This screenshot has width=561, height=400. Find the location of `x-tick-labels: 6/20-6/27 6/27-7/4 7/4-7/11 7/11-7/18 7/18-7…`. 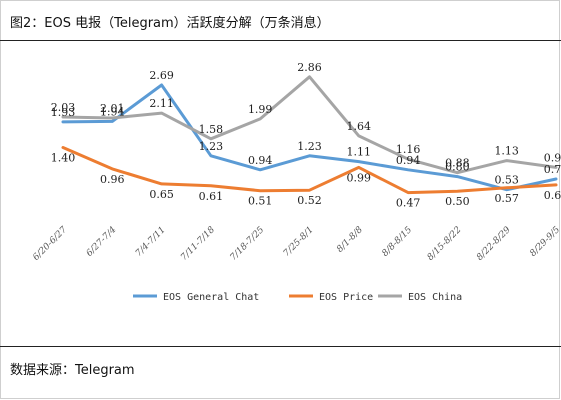

x-tick-labels: 6/20-6/27 6/27-7/4 7/4-7/11 7/11-7/18 7/18-7… is located at coordinates (296, 244).